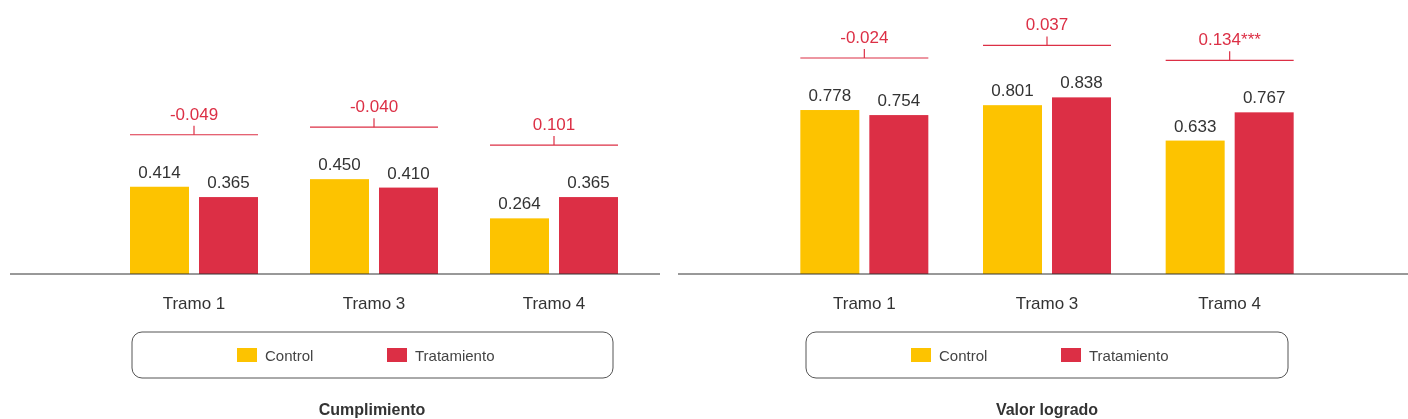 Image resolution: width=1408 pixels, height=419 pixels. I want to click on data-label: 0.450, so click(339, 165).